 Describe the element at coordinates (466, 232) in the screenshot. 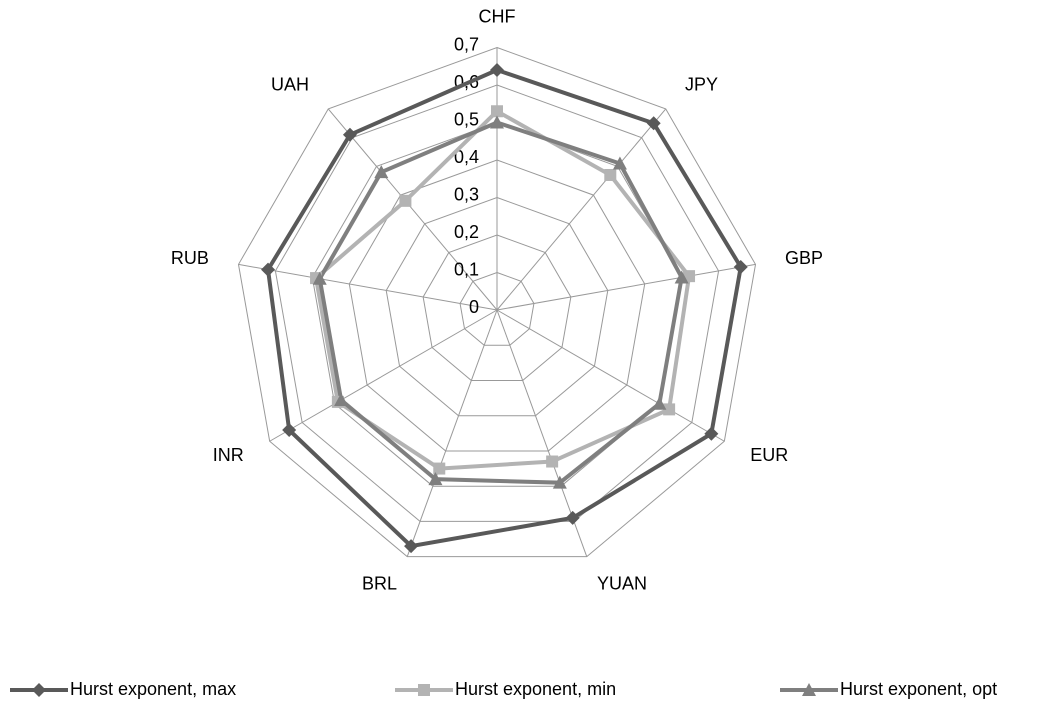

I see `tick-label: 0,2` at that location.